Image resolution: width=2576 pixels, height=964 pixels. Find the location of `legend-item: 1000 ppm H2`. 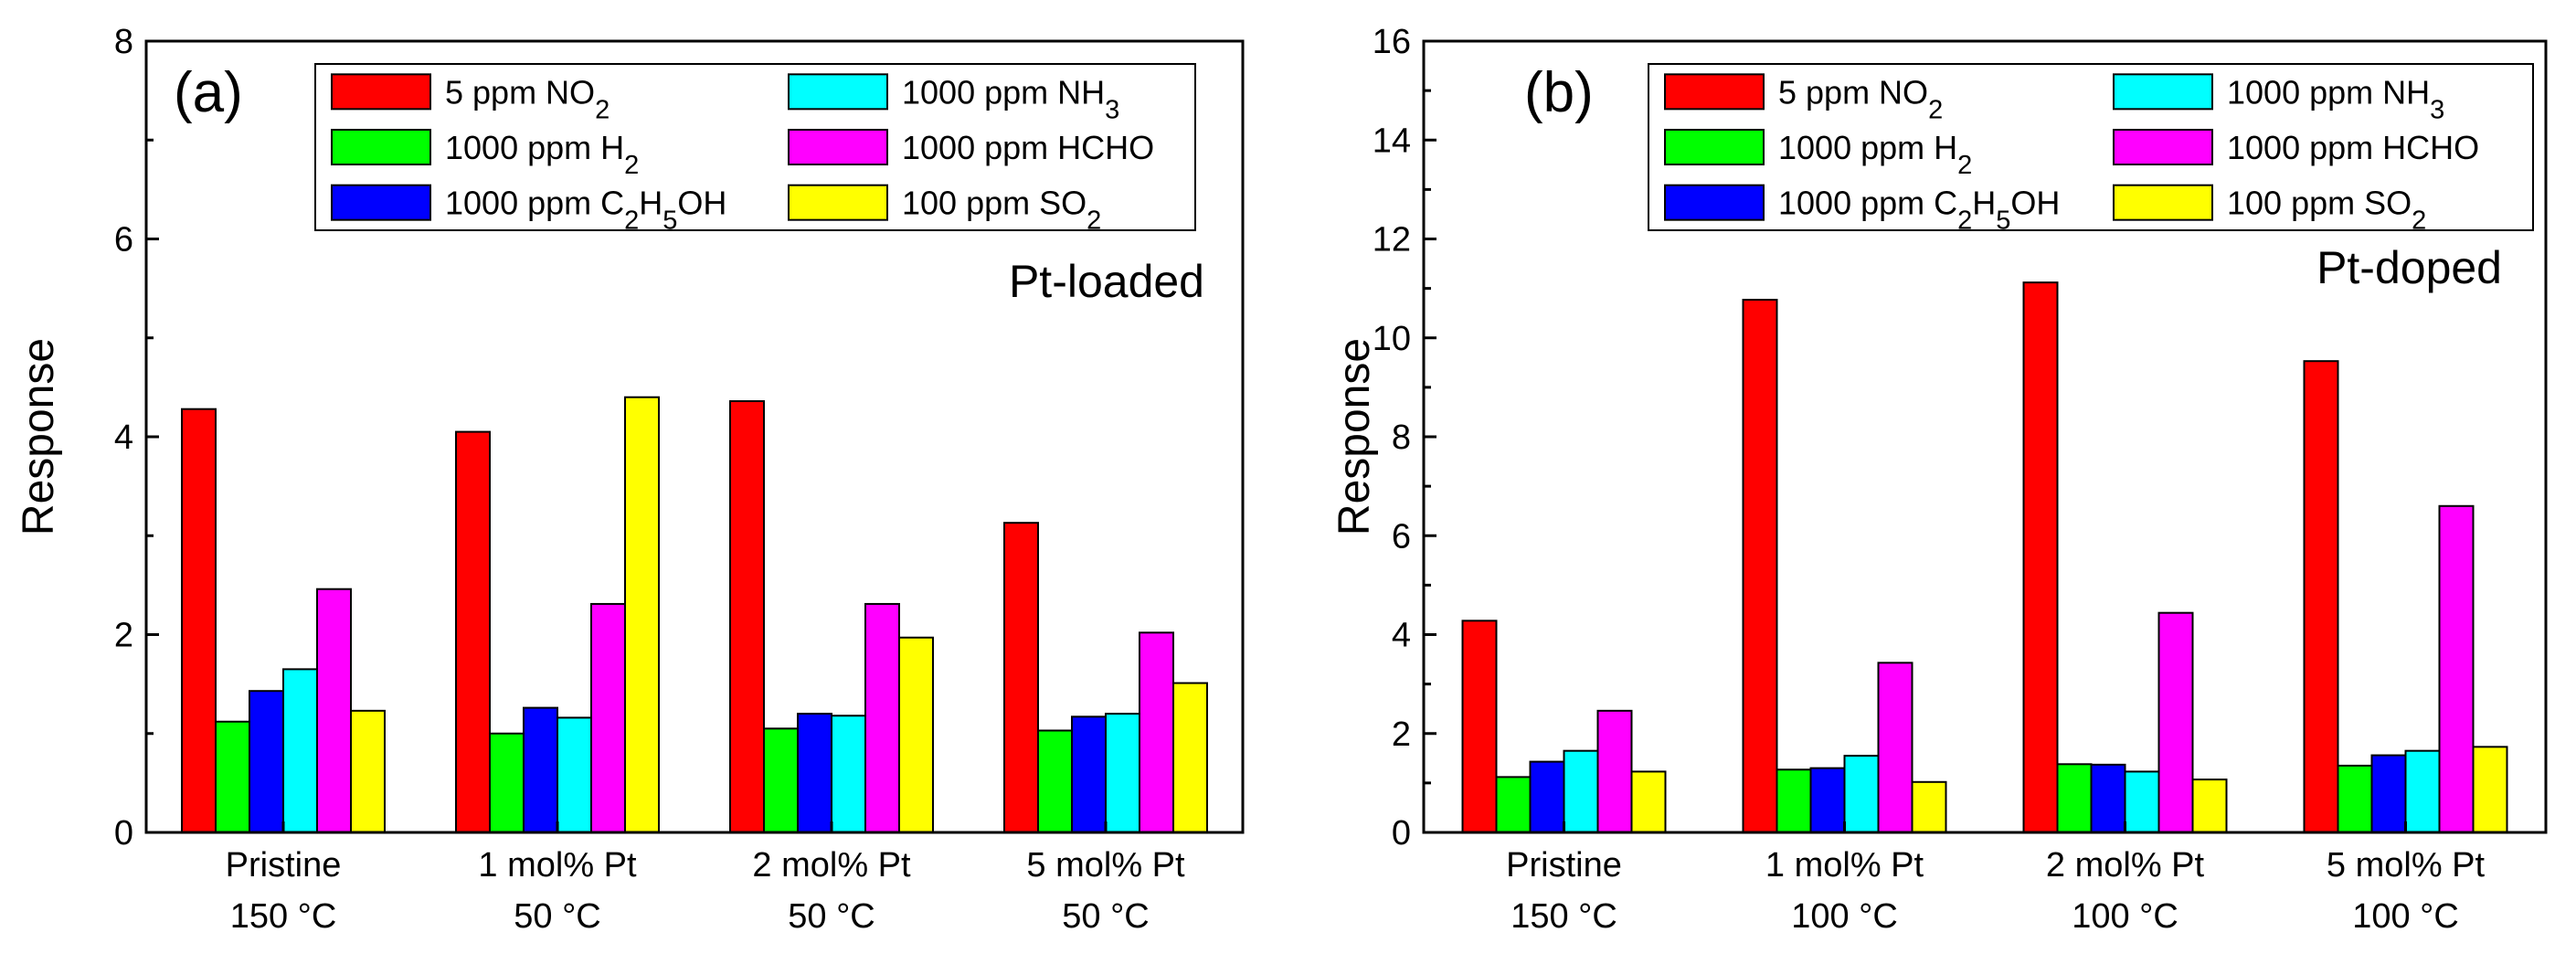

legend-item: 1000 ppm H2 is located at coordinates (1818, 154).